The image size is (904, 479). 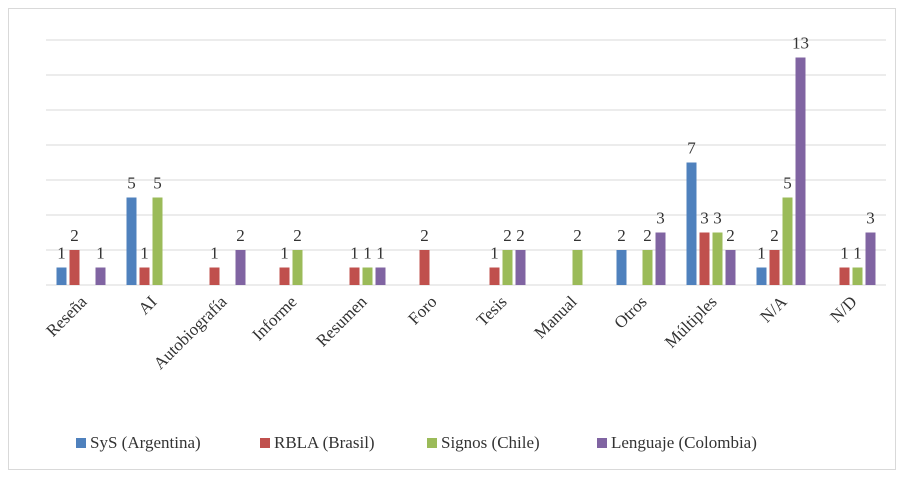 What do you see at coordinates (145, 442) in the screenshot?
I see `legend-label: SyS (Argentina)` at bounding box center [145, 442].